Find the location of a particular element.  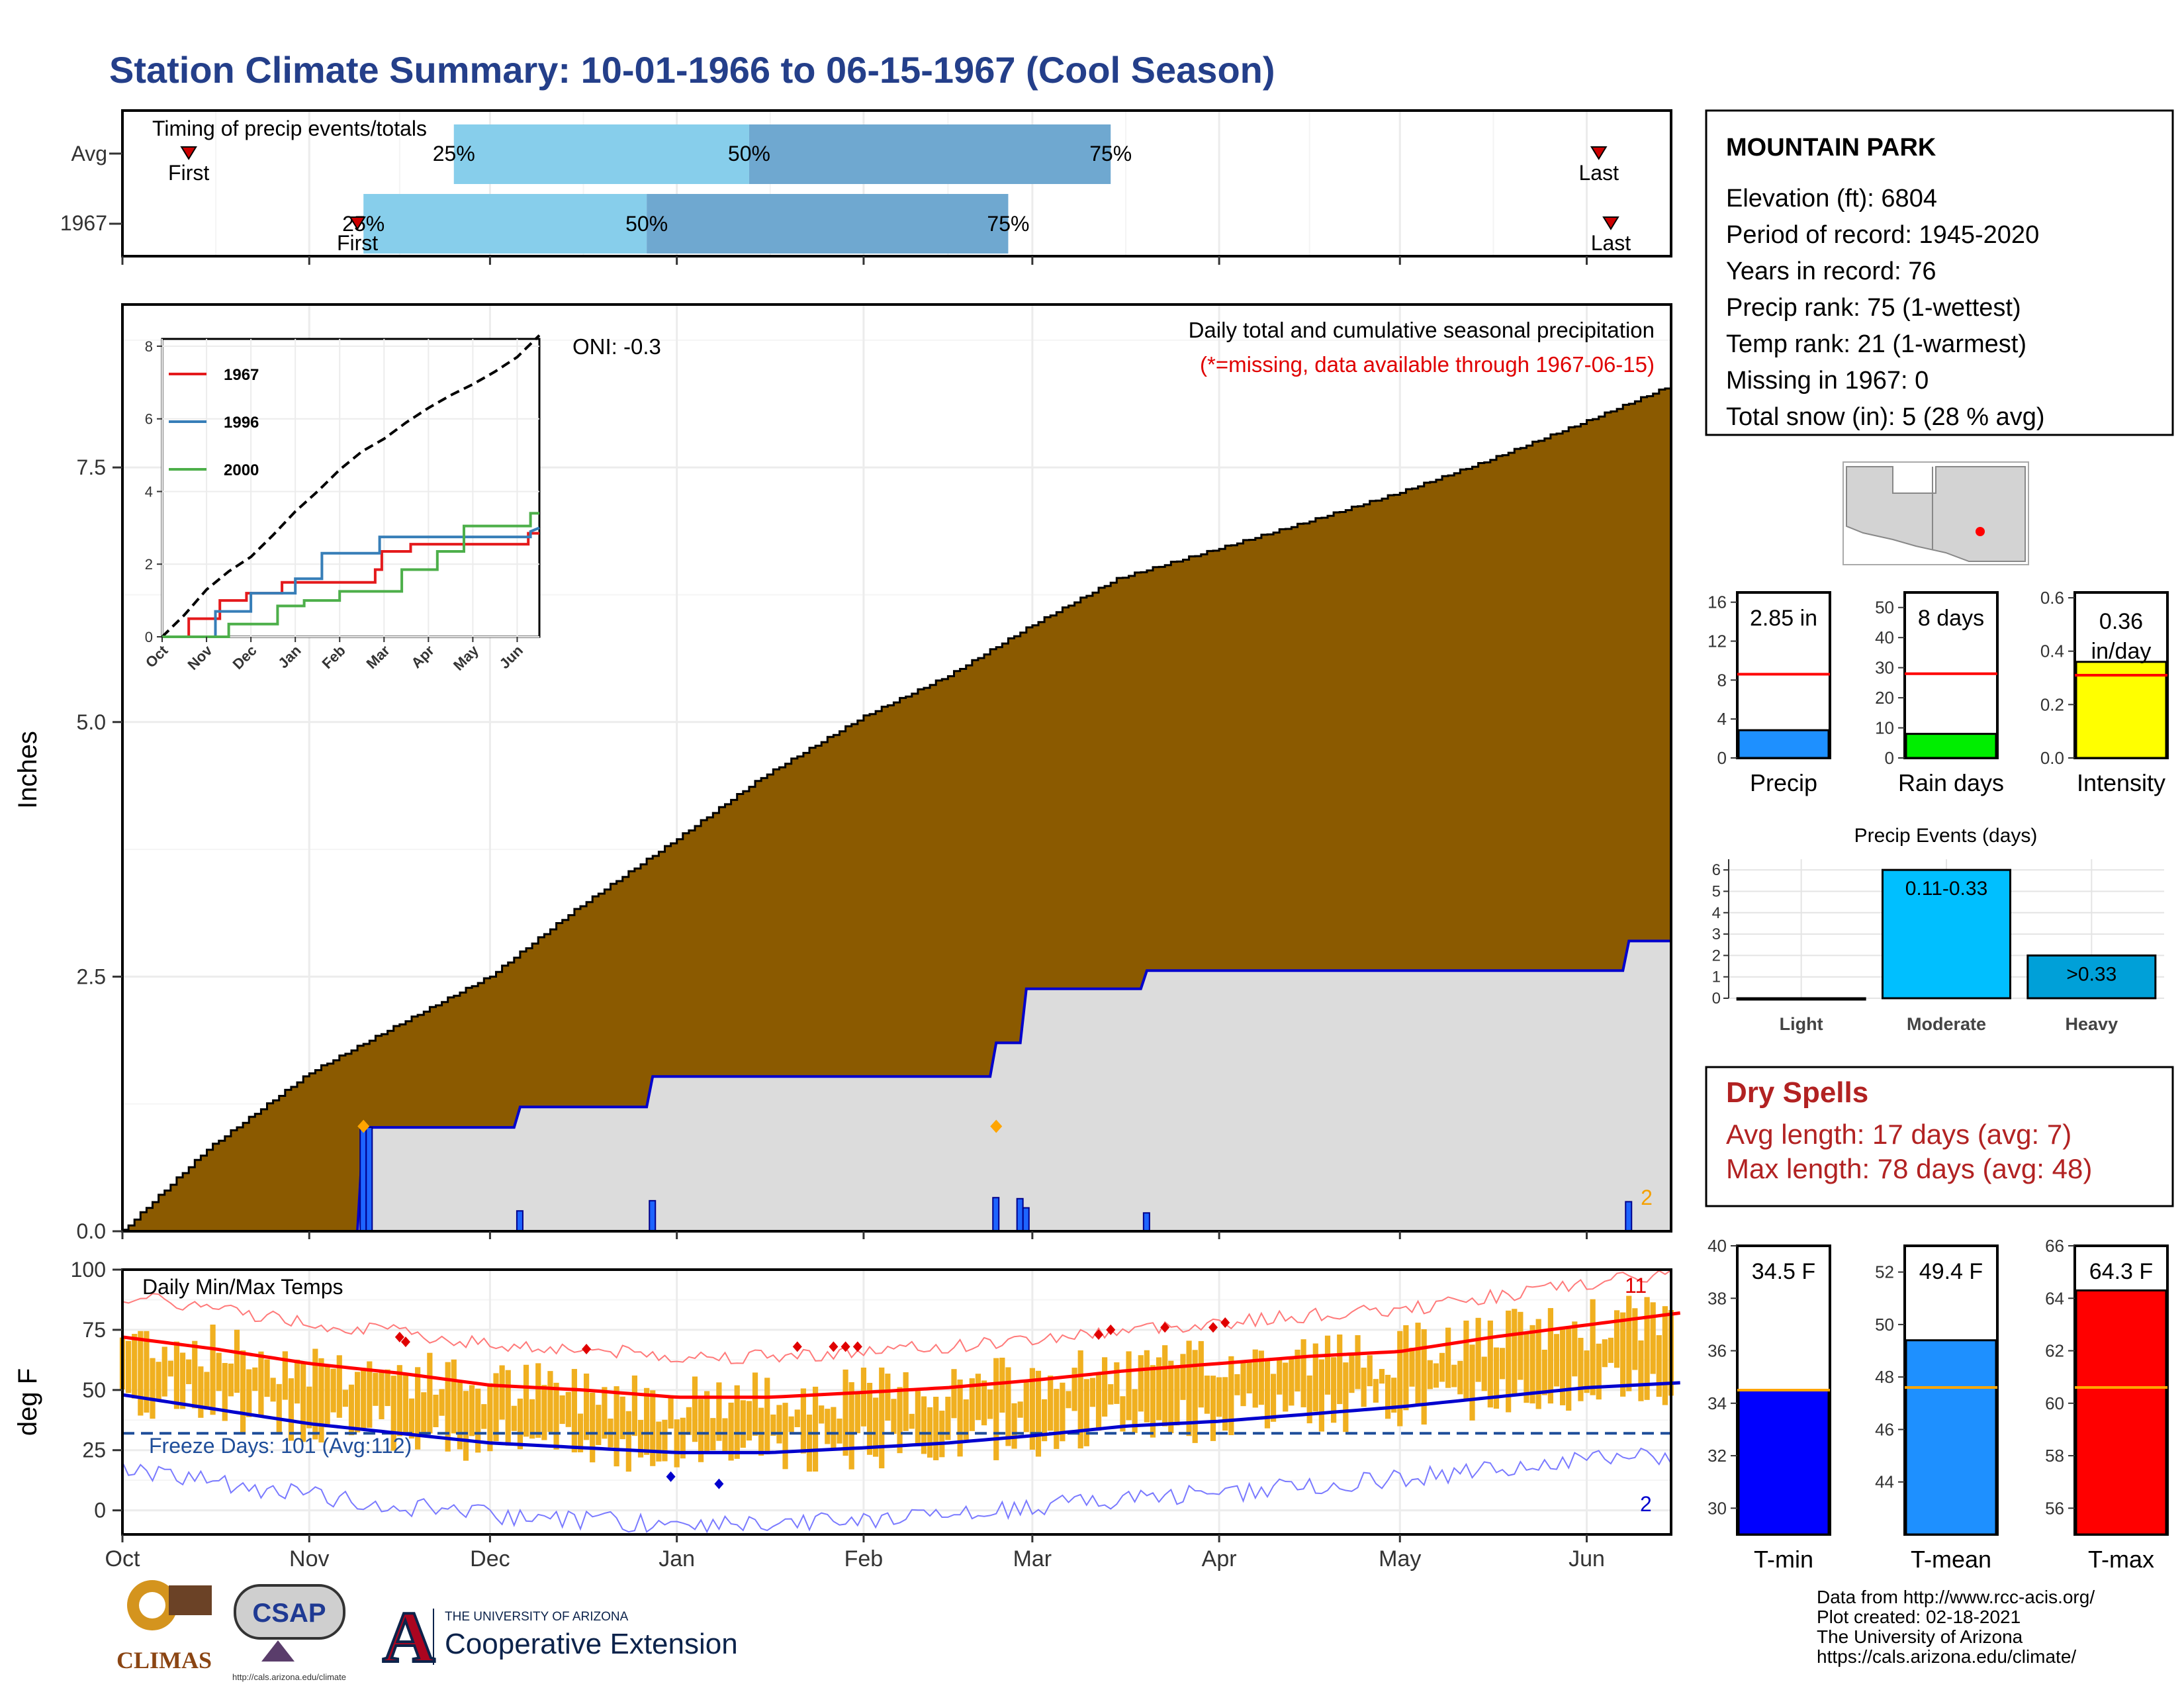

main-y-ticks: 0.0 2.5 5.0 7.5 is located at coordinates (100, 849).